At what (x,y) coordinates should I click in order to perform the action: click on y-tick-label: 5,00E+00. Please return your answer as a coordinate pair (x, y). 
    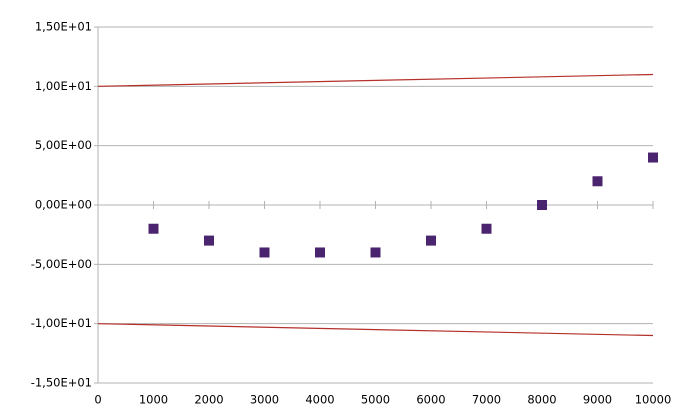
    Looking at the image, I should click on (63, 145).